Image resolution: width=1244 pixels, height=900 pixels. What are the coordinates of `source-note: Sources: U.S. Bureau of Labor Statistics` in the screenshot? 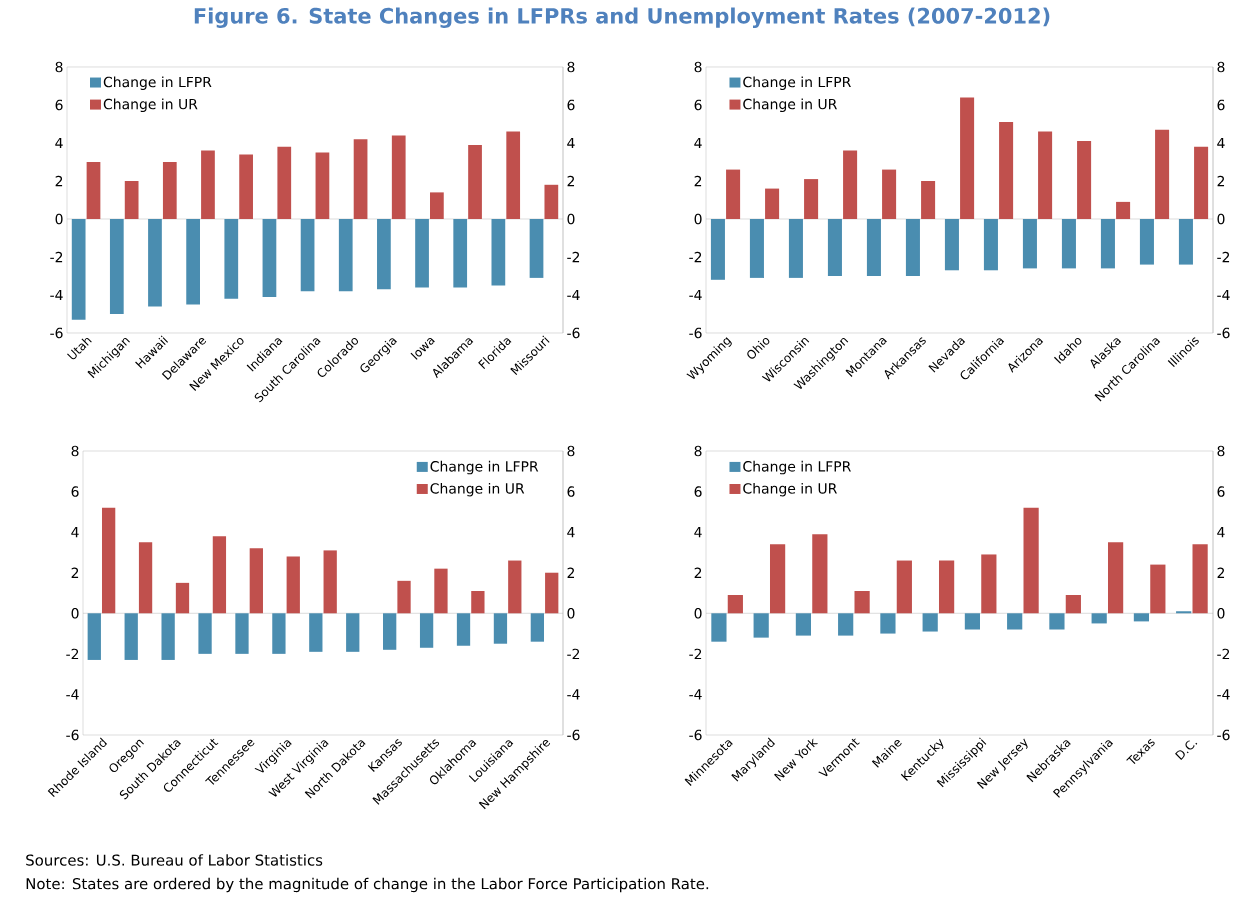 It's located at (174, 860).